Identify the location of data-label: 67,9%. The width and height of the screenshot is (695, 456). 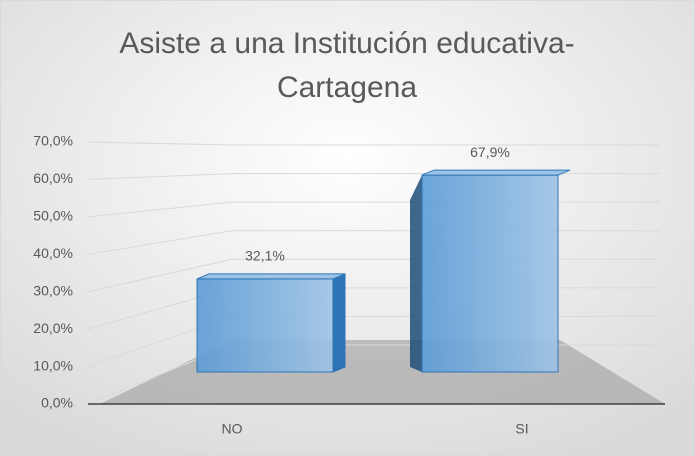
(490, 152).